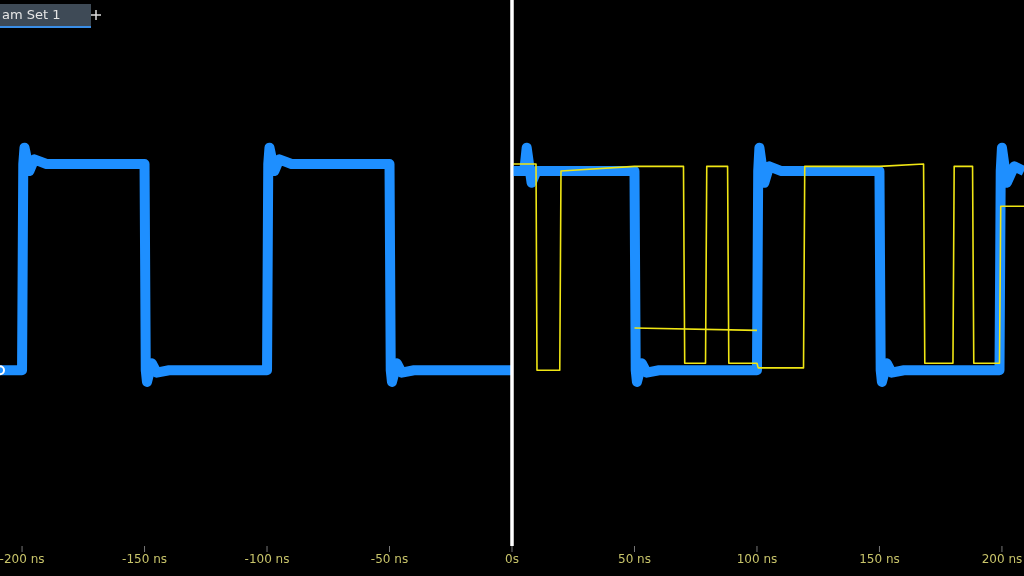 The height and width of the screenshot is (576, 1024). What do you see at coordinates (757, 558) in the screenshot?
I see `x-tick-label: 100 ns` at bounding box center [757, 558].